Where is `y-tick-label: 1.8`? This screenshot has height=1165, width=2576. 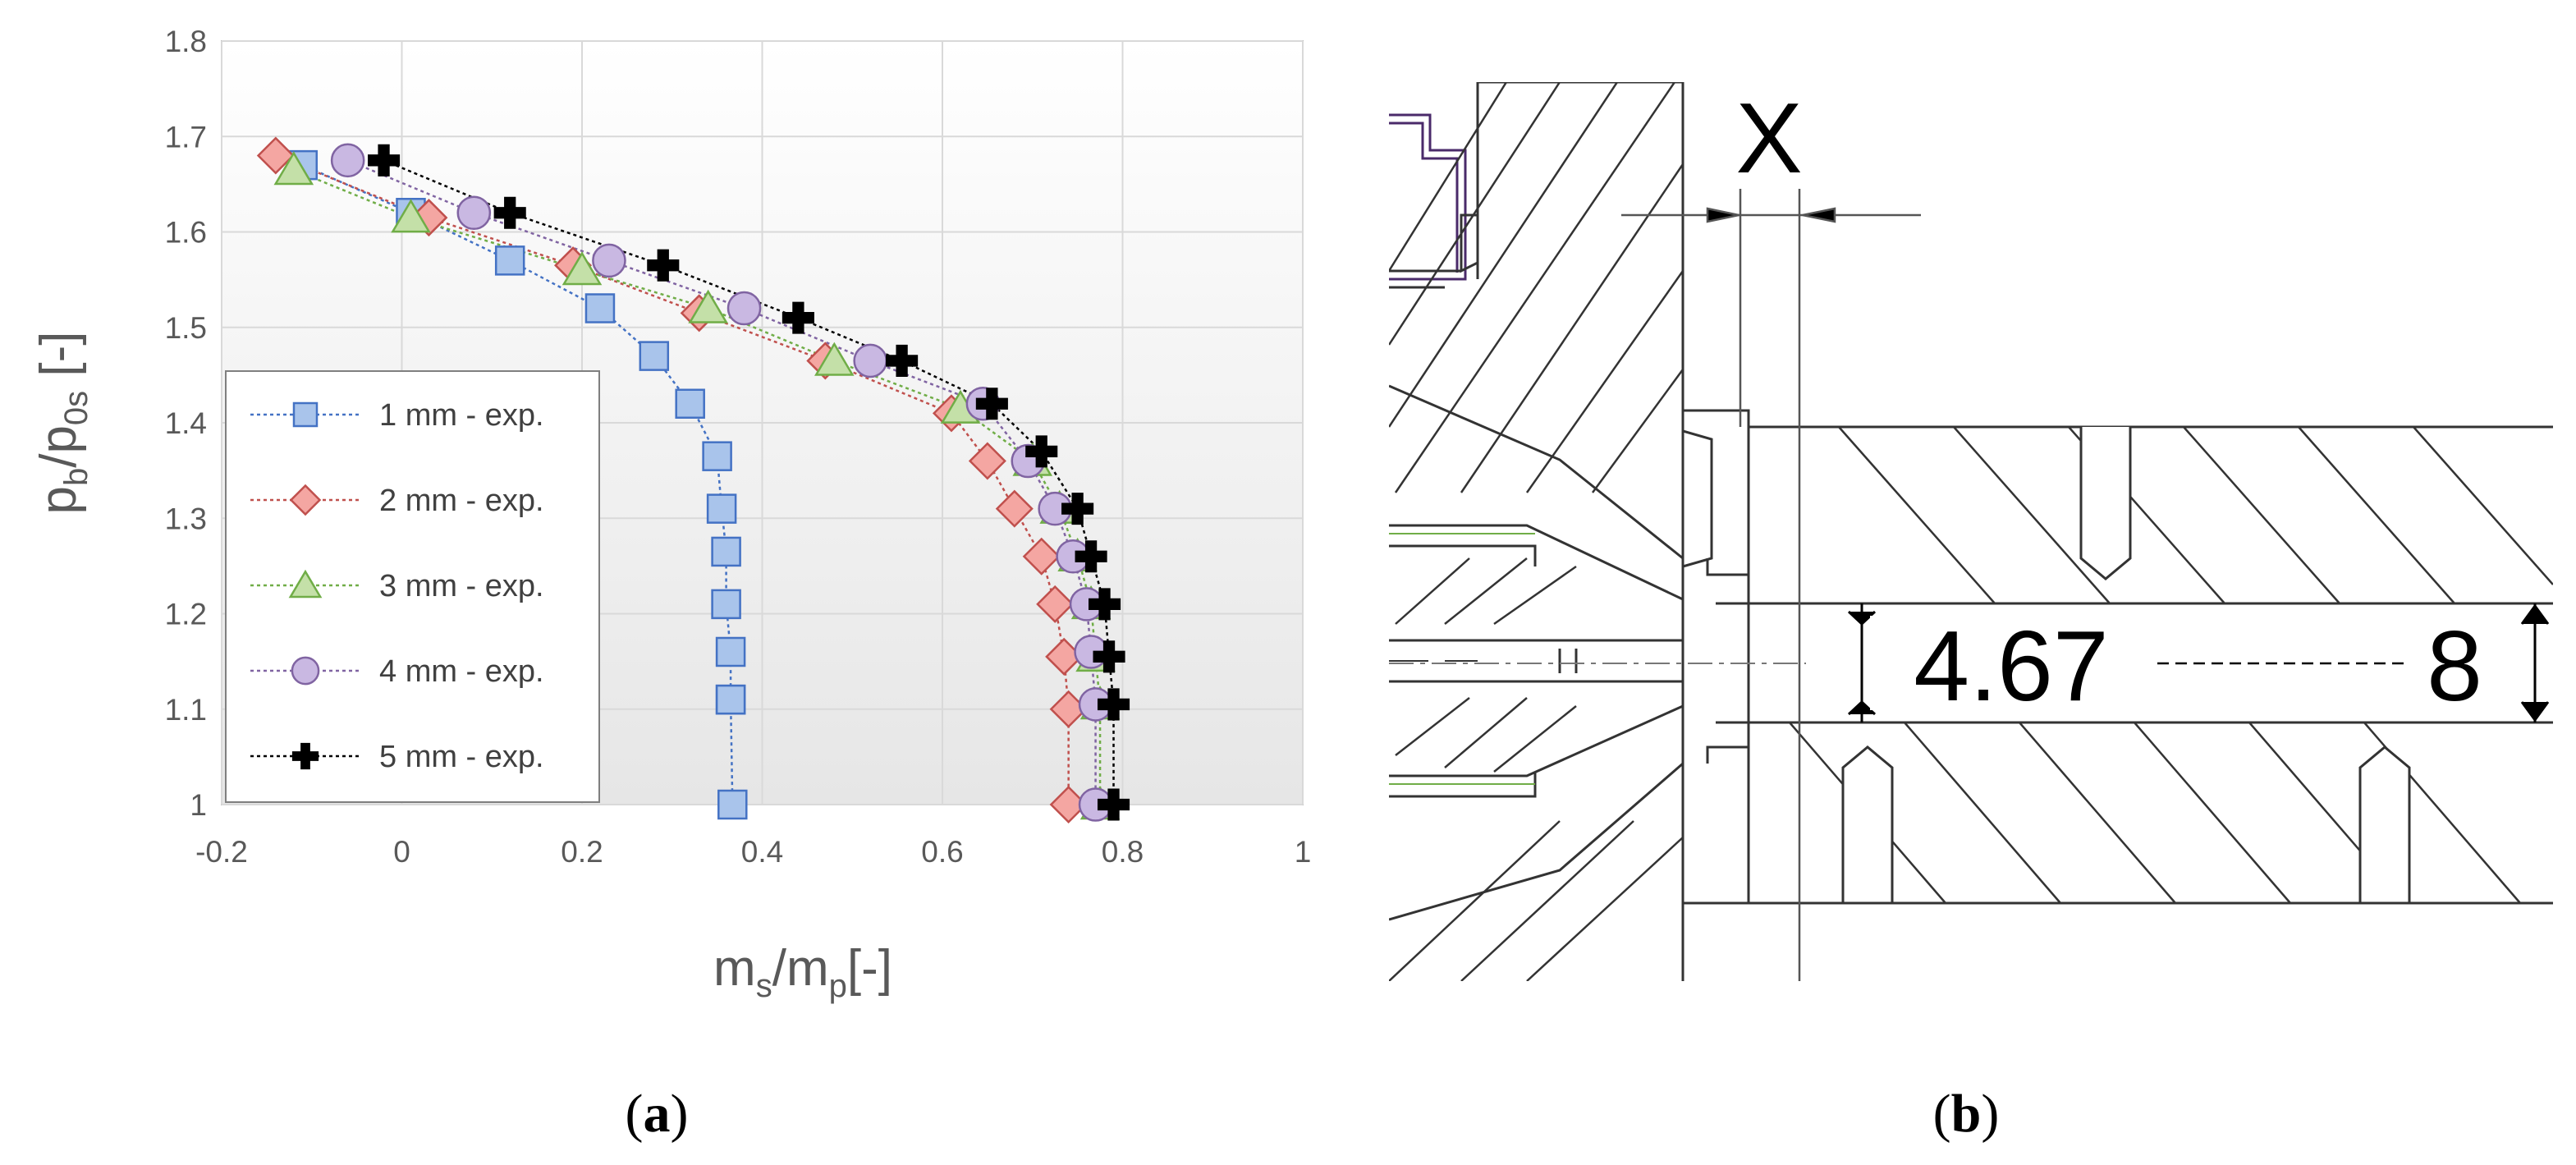 y-tick-label: 1.8 is located at coordinates (186, 41).